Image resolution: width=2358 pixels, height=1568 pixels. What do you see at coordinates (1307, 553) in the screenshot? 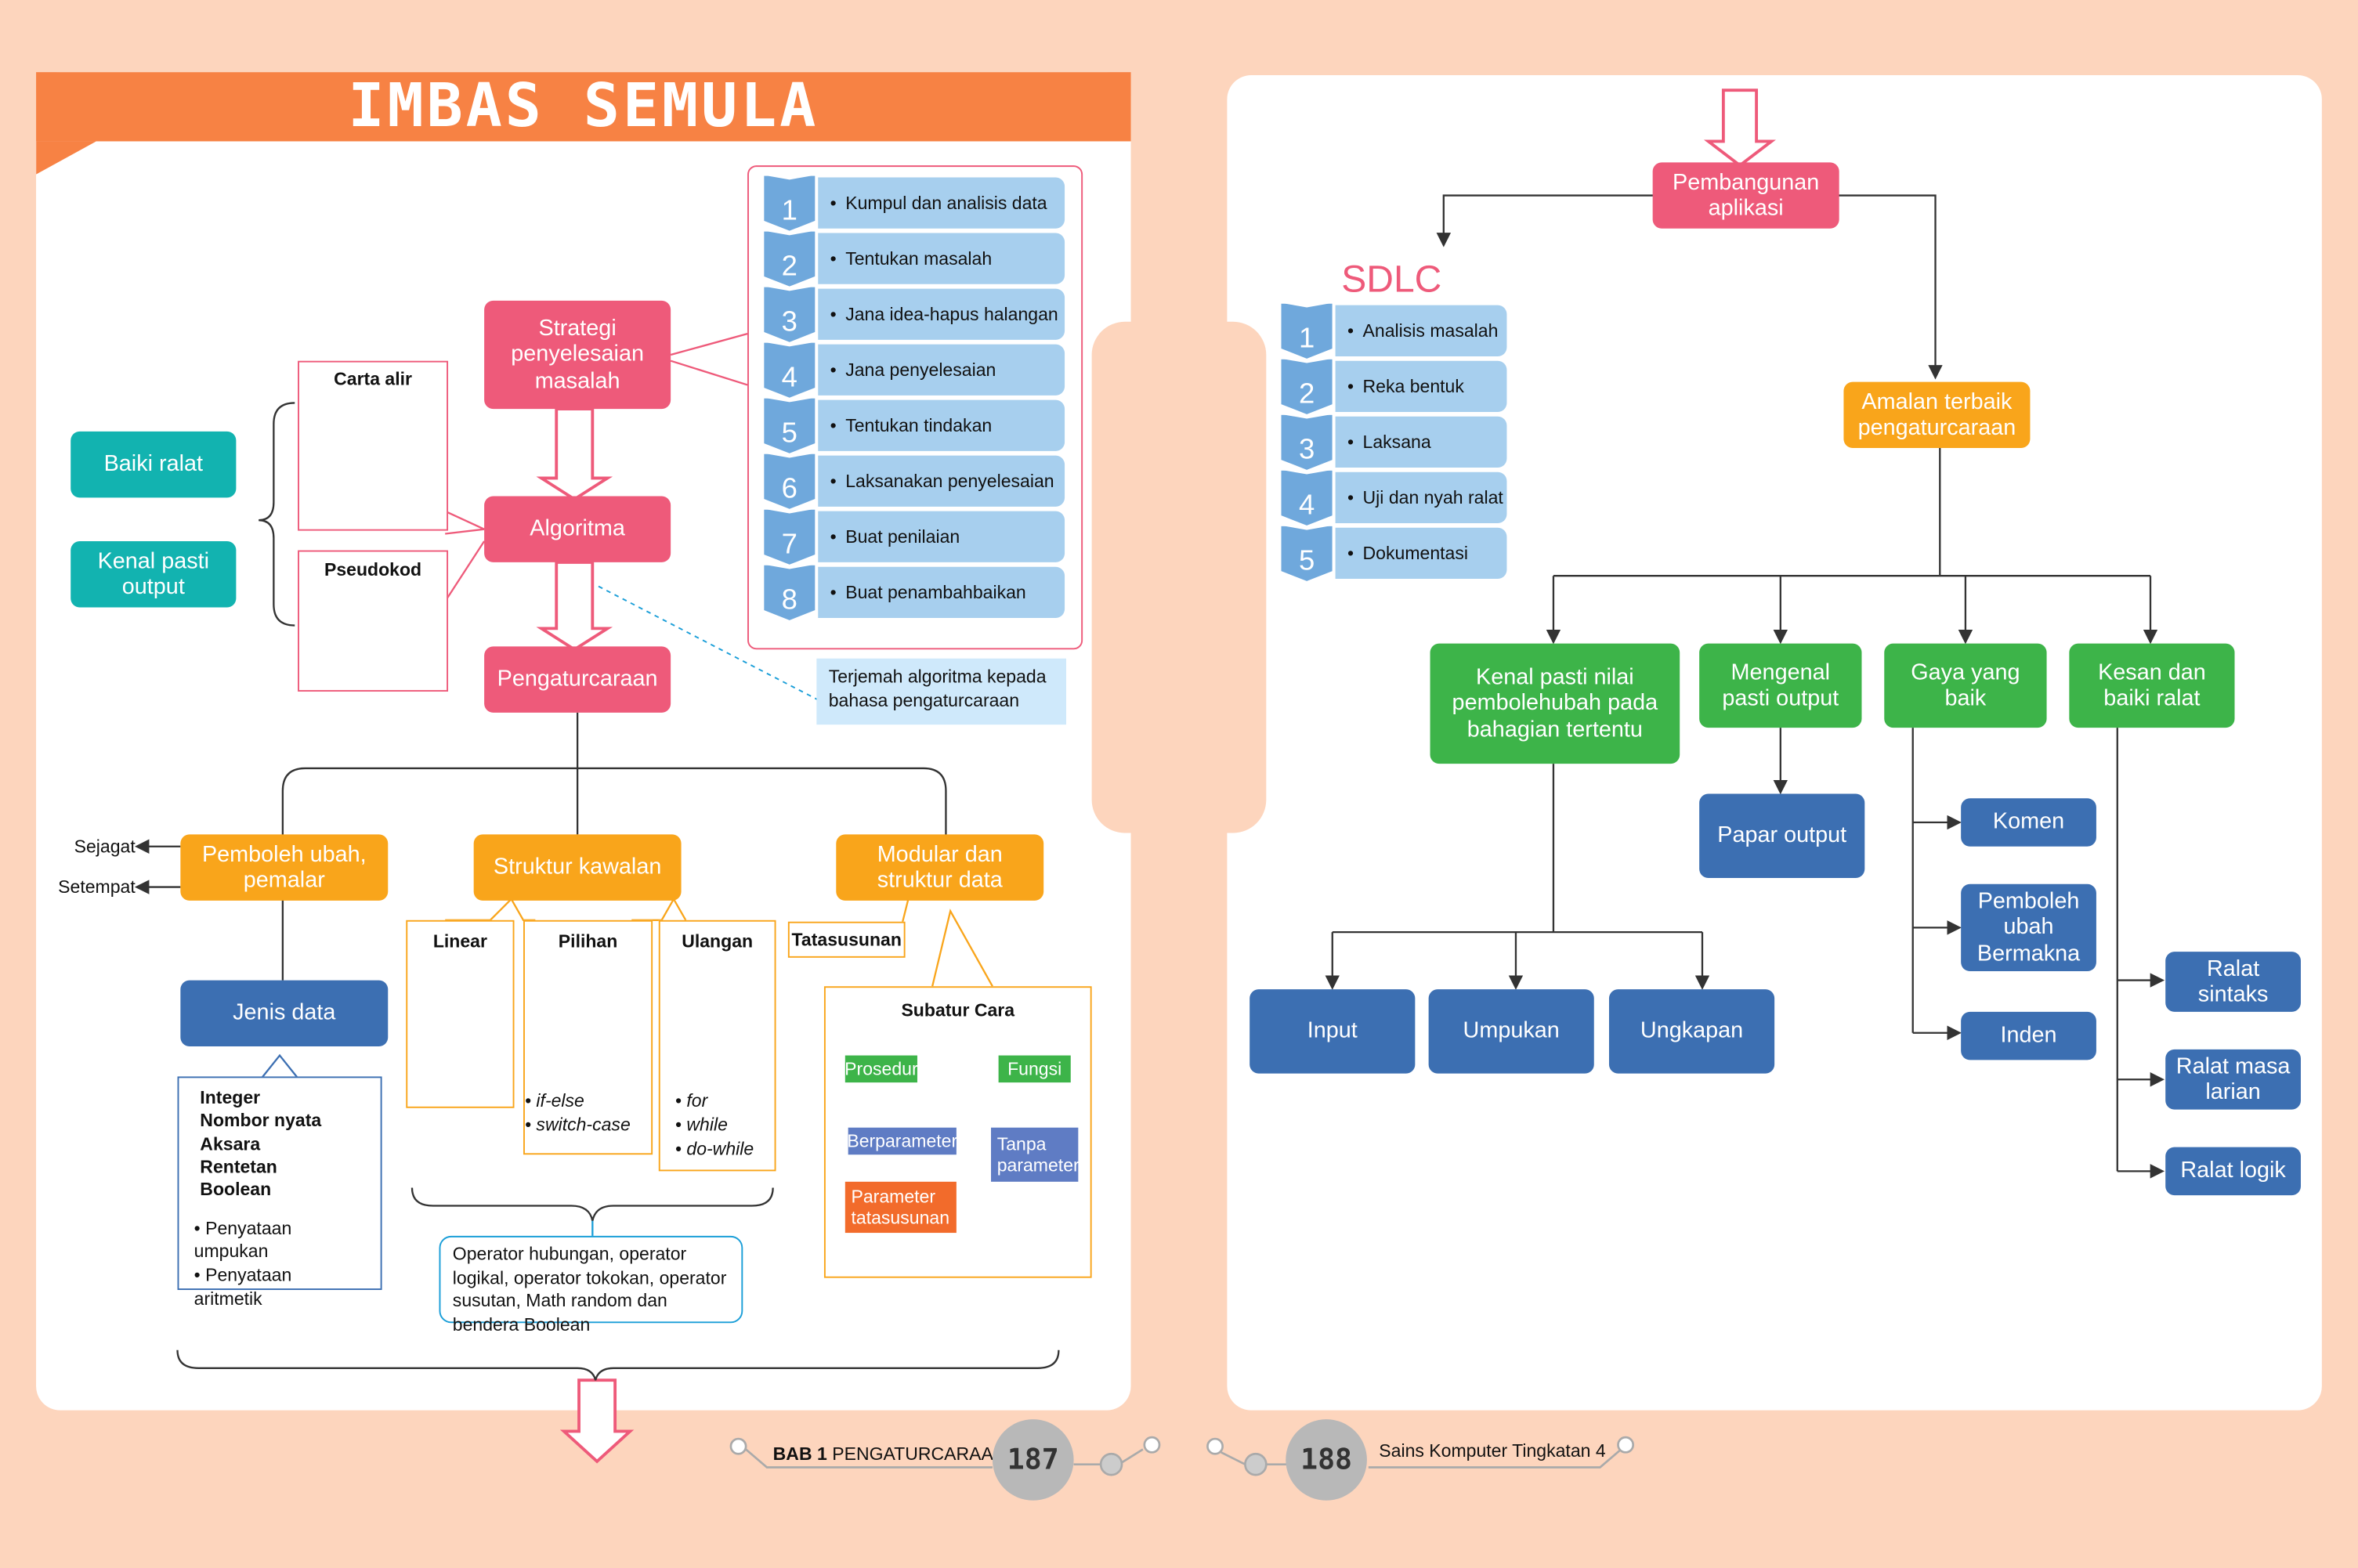
I see `sdlc-step-number: 5` at bounding box center [1307, 553].